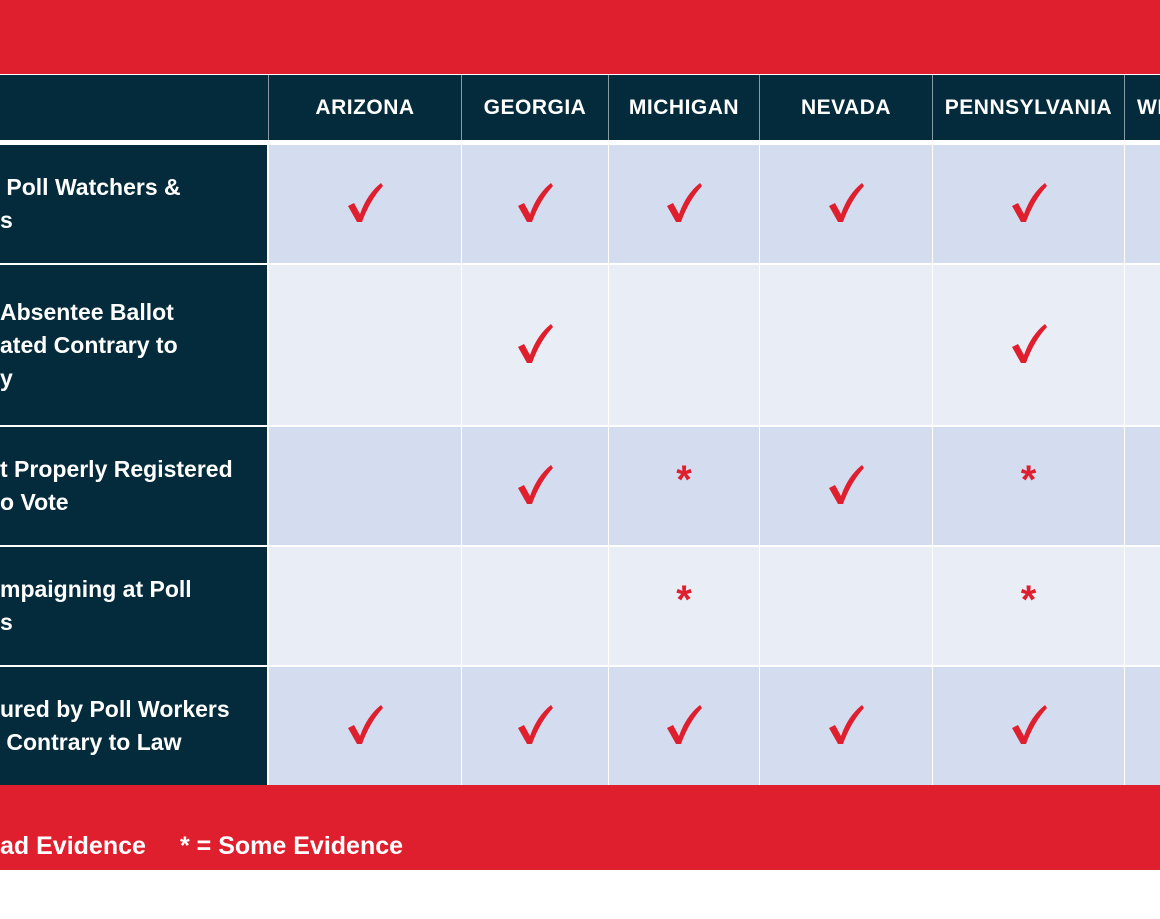 The height and width of the screenshot is (919, 1160). I want to click on row-label-line: Contrary to Law, so click(91, 742).